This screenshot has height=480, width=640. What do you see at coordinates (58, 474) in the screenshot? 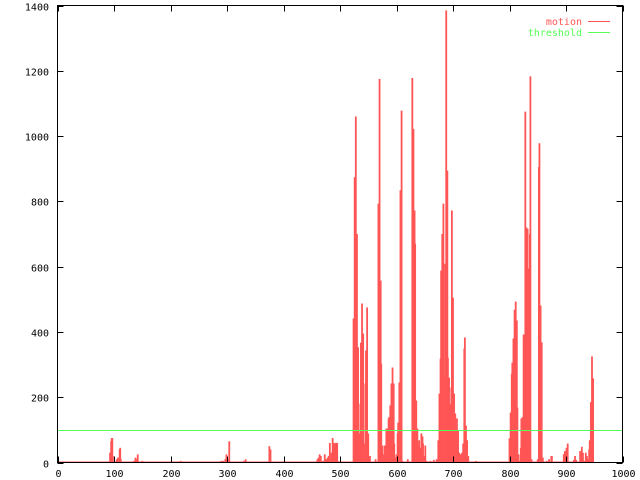
I see `x-tick-label: 0` at bounding box center [58, 474].